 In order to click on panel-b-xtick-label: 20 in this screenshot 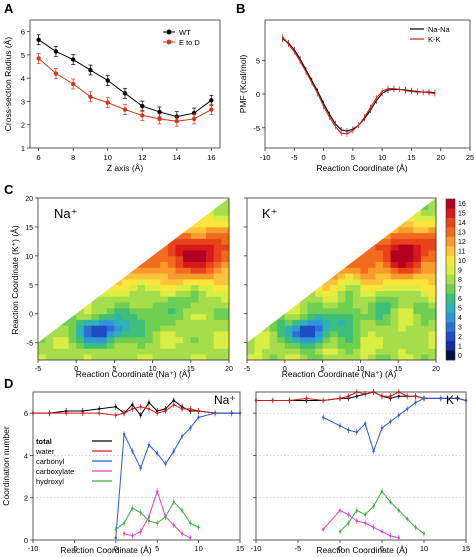, I will do `click(441, 157)`.